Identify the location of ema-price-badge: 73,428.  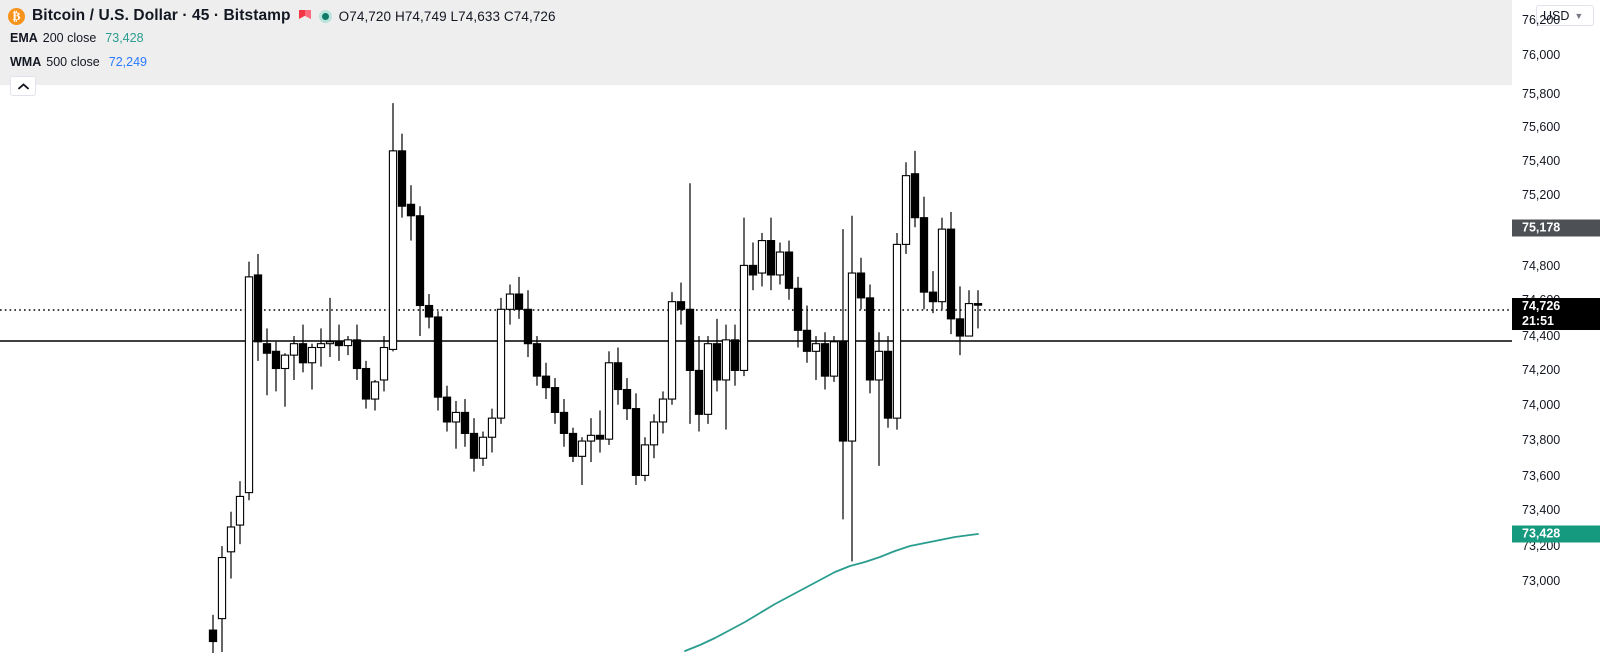
(1556, 534).